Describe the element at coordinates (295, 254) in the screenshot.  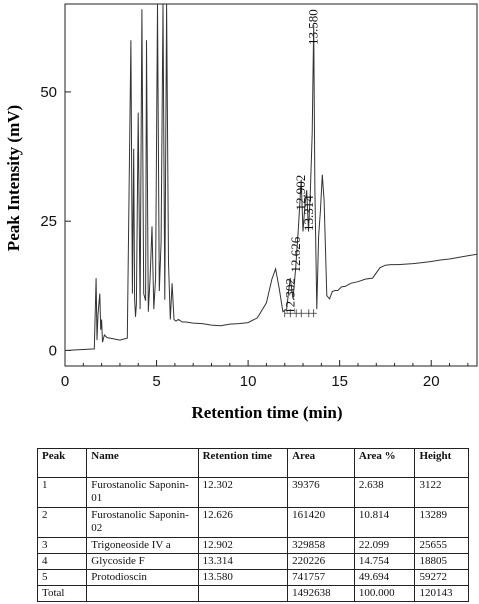
I see `peak-annotation-label: 12.626` at that location.